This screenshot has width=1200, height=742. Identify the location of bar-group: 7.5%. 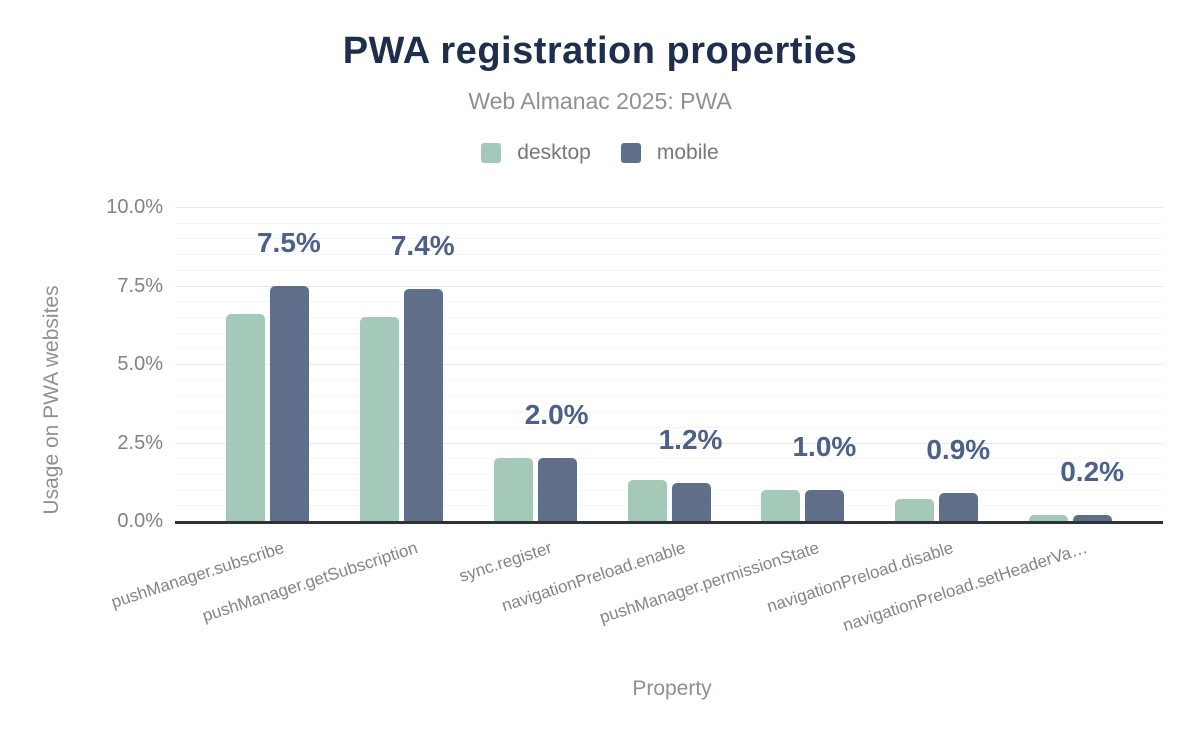
(273, 364).